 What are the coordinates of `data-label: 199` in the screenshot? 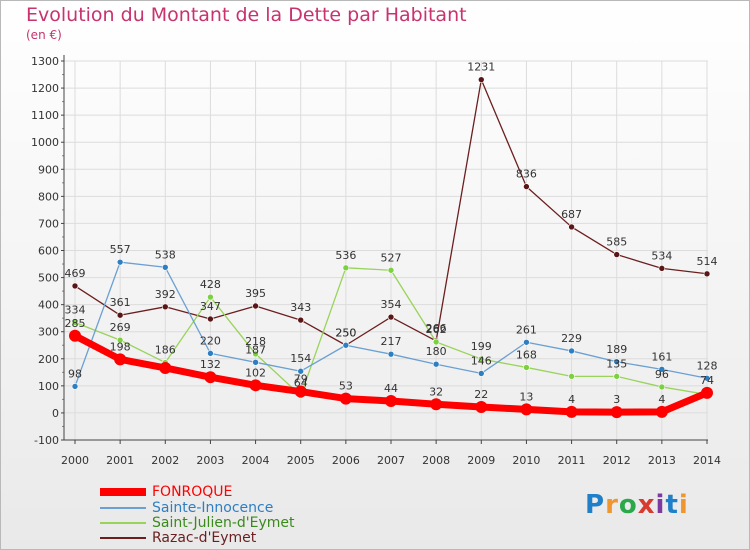 It's located at (481, 346).